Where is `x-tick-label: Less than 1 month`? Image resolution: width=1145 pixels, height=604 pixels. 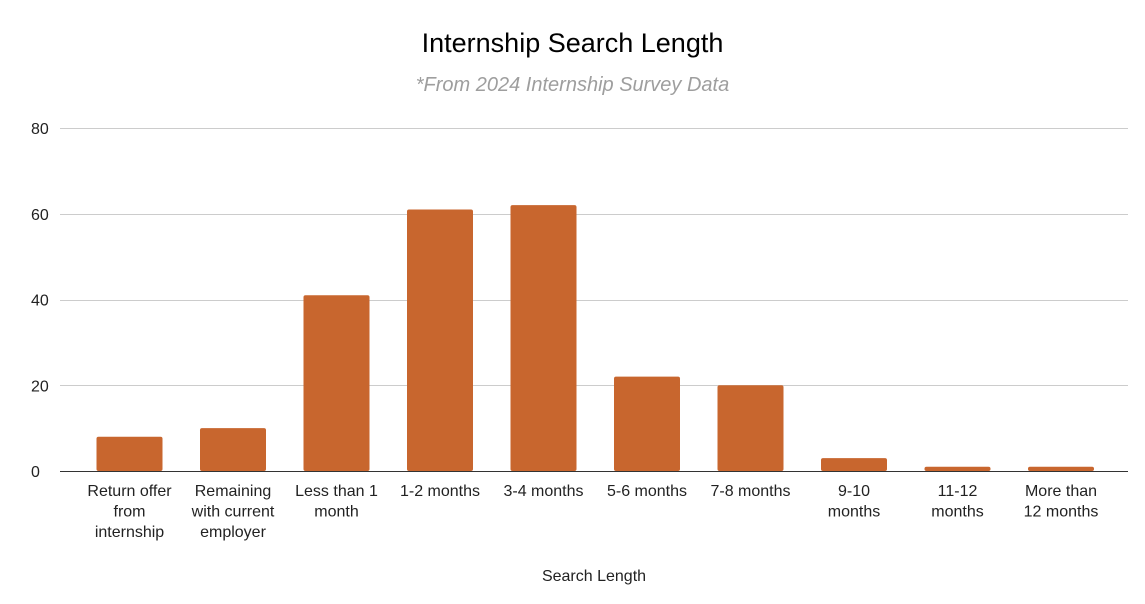
x-tick-label: Less than 1 month is located at coordinates (336, 502).